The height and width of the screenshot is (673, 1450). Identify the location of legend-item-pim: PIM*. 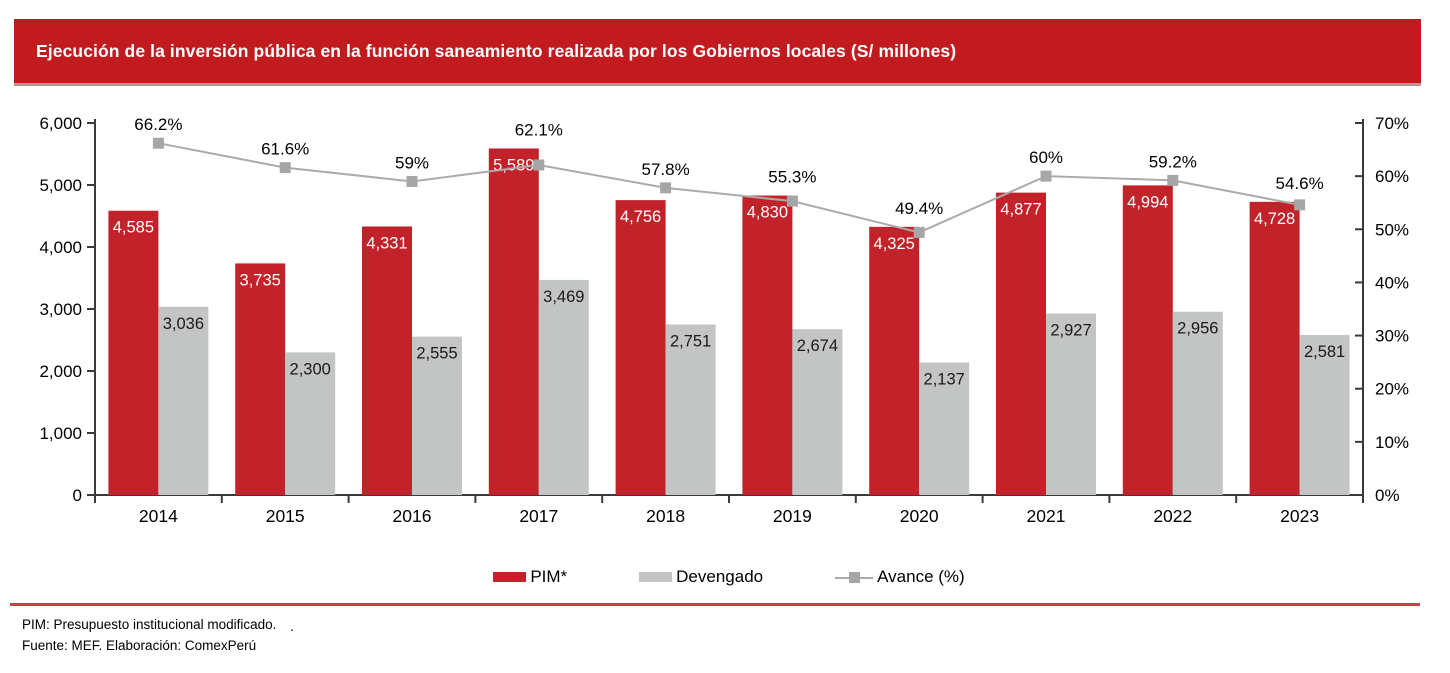
(530, 577).